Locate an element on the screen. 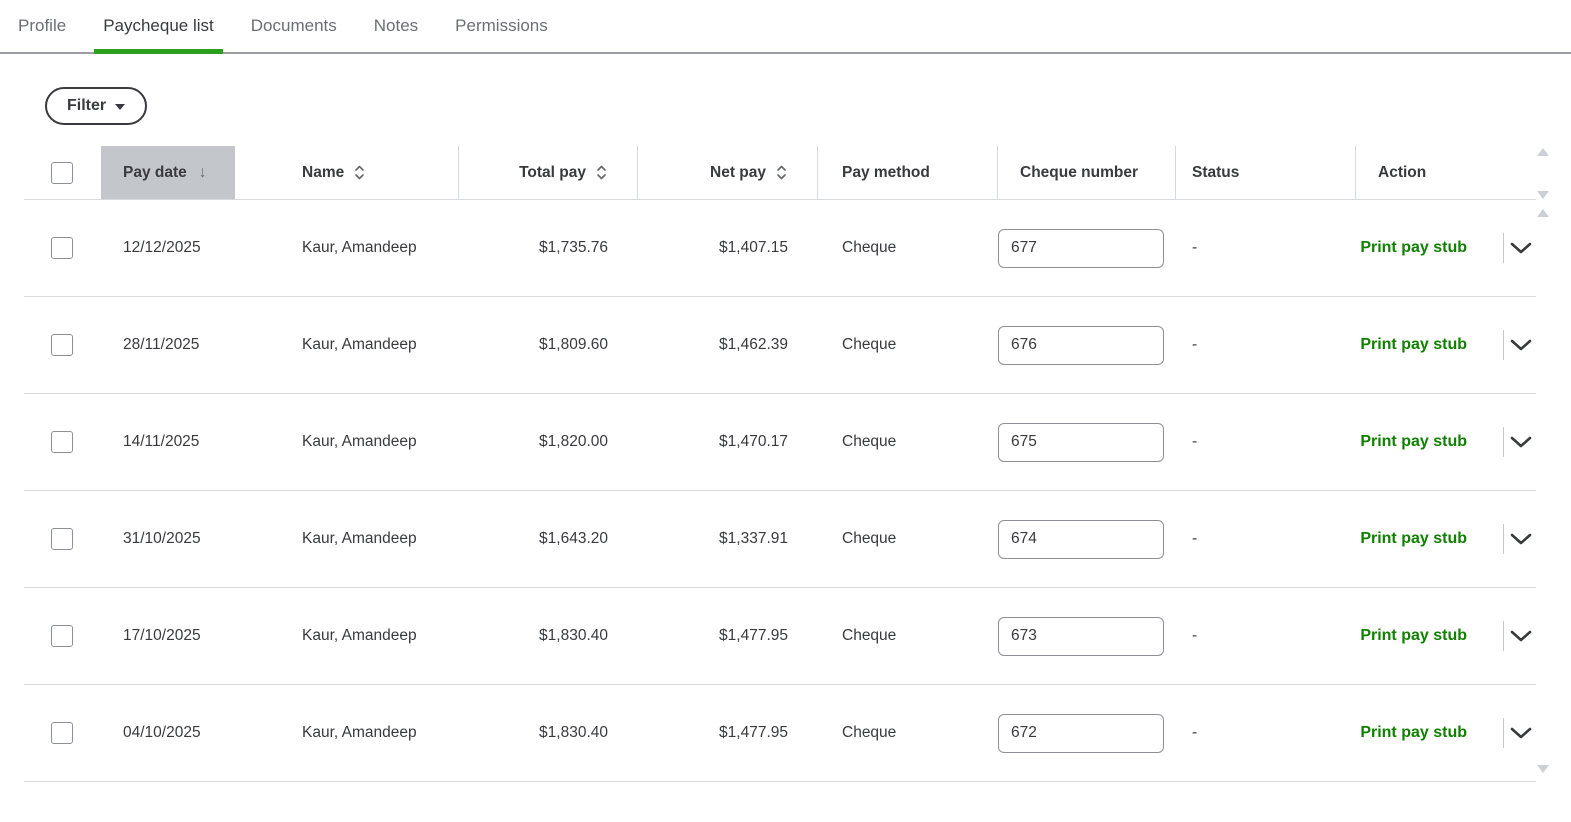 The width and height of the screenshot is (1571, 822). column-header-status: Status is located at coordinates (1266, 173).